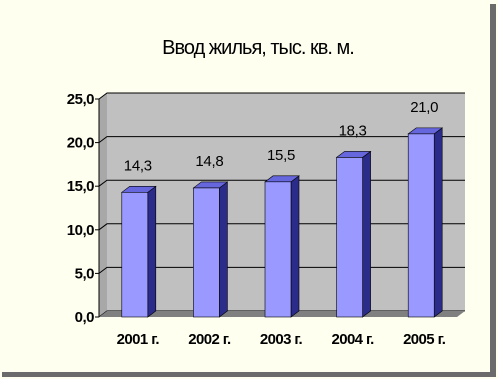  I want to click on y-tick-label: 15,0, so click(80, 186).